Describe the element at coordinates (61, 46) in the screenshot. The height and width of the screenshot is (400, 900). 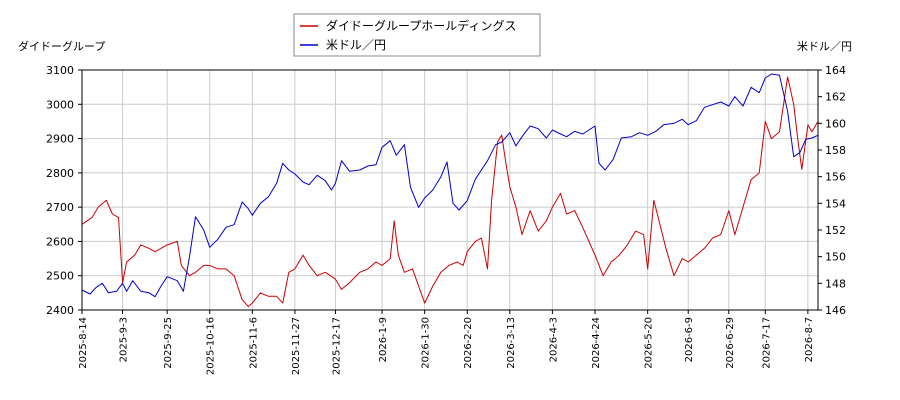
I see `left-axis-title: ダイドーグループ` at that location.